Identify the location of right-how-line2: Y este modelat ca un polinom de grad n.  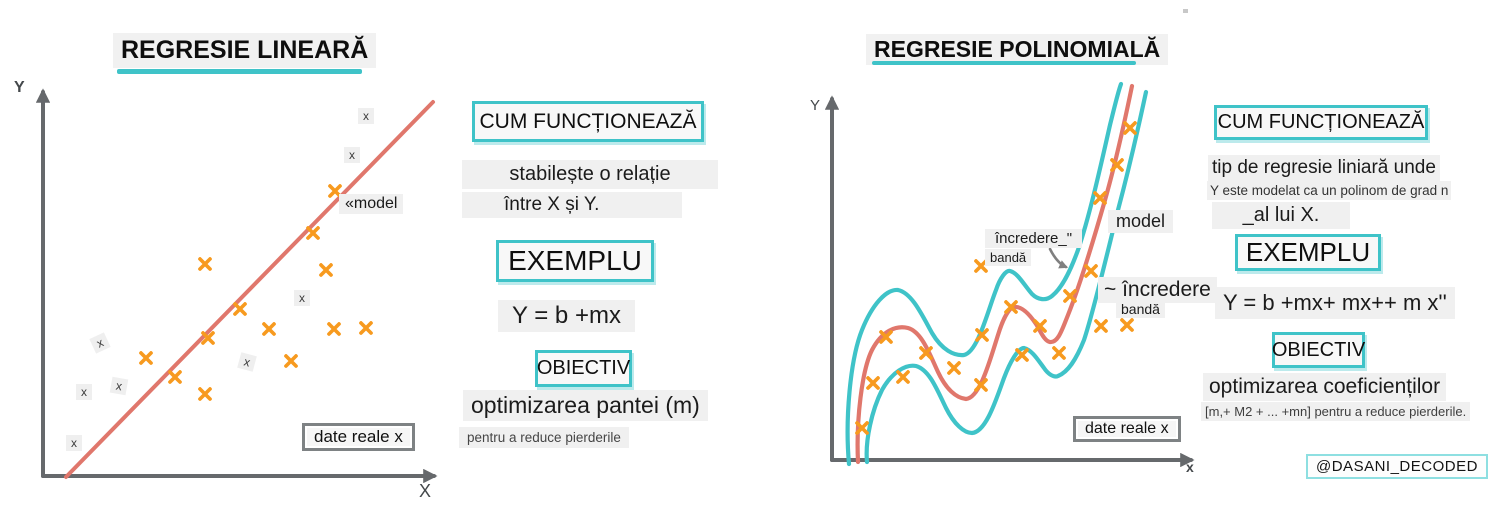
(1329, 190).